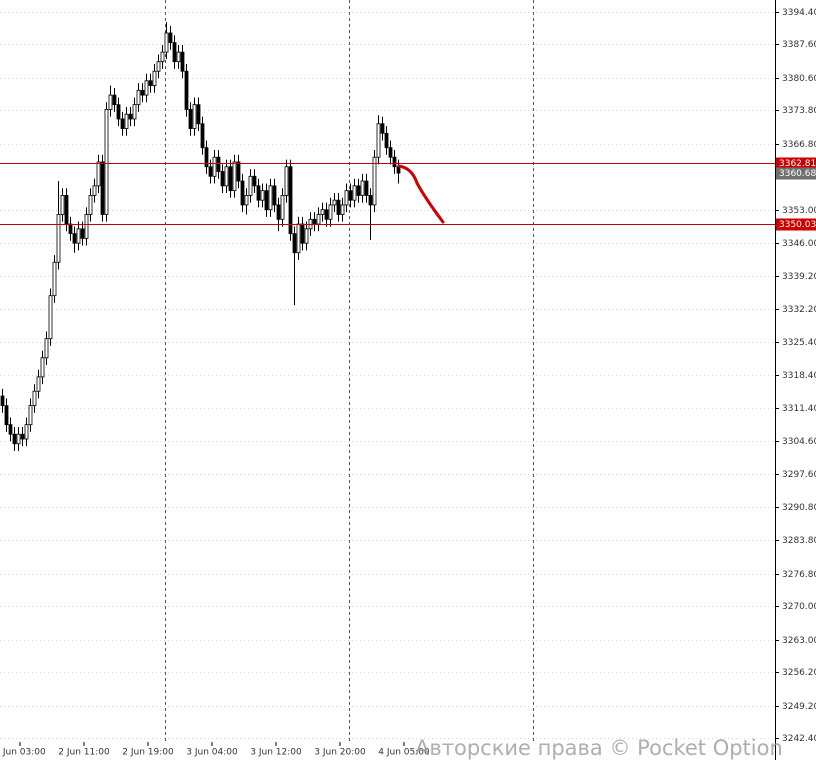 This screenshot has width=816, height=760. Describe the element at coordinates (799, 575) in the screenshot. I see `y-tick-label: 3276.80` at that location.